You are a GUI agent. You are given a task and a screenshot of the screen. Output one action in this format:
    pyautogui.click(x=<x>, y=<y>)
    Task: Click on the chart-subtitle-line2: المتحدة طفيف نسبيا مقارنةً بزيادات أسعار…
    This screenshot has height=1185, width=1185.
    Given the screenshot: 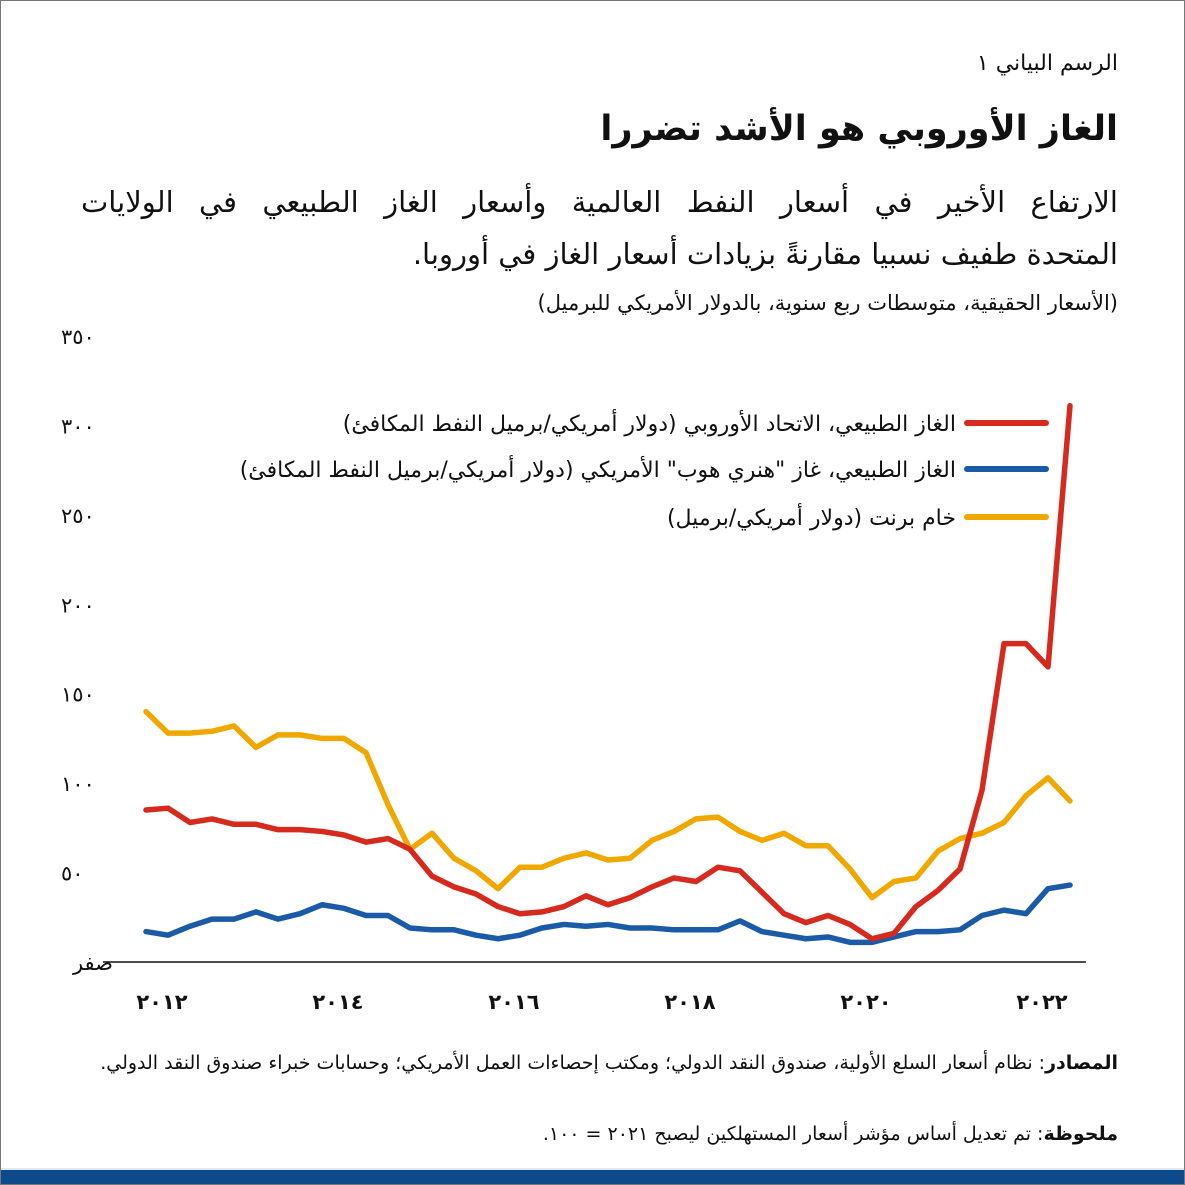 What is the action you would take?
    pyautogui.click(x=765, y=254)
    